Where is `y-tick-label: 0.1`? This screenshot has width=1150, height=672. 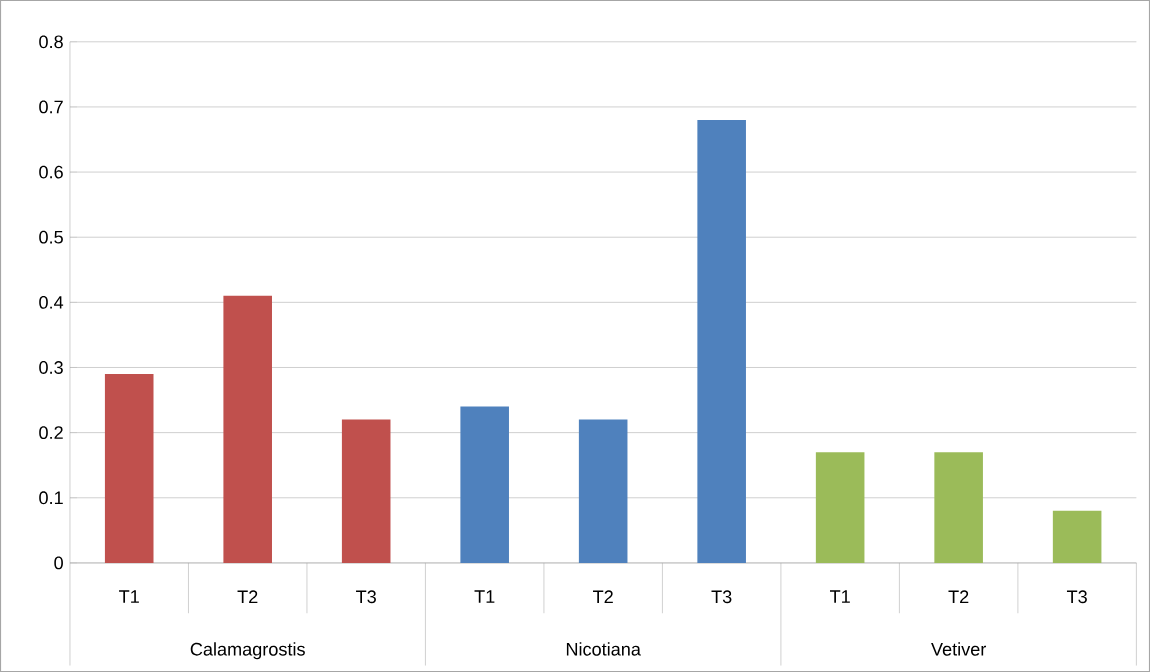
y-tick-label: 0.1 is located at coordinates (51, 498).